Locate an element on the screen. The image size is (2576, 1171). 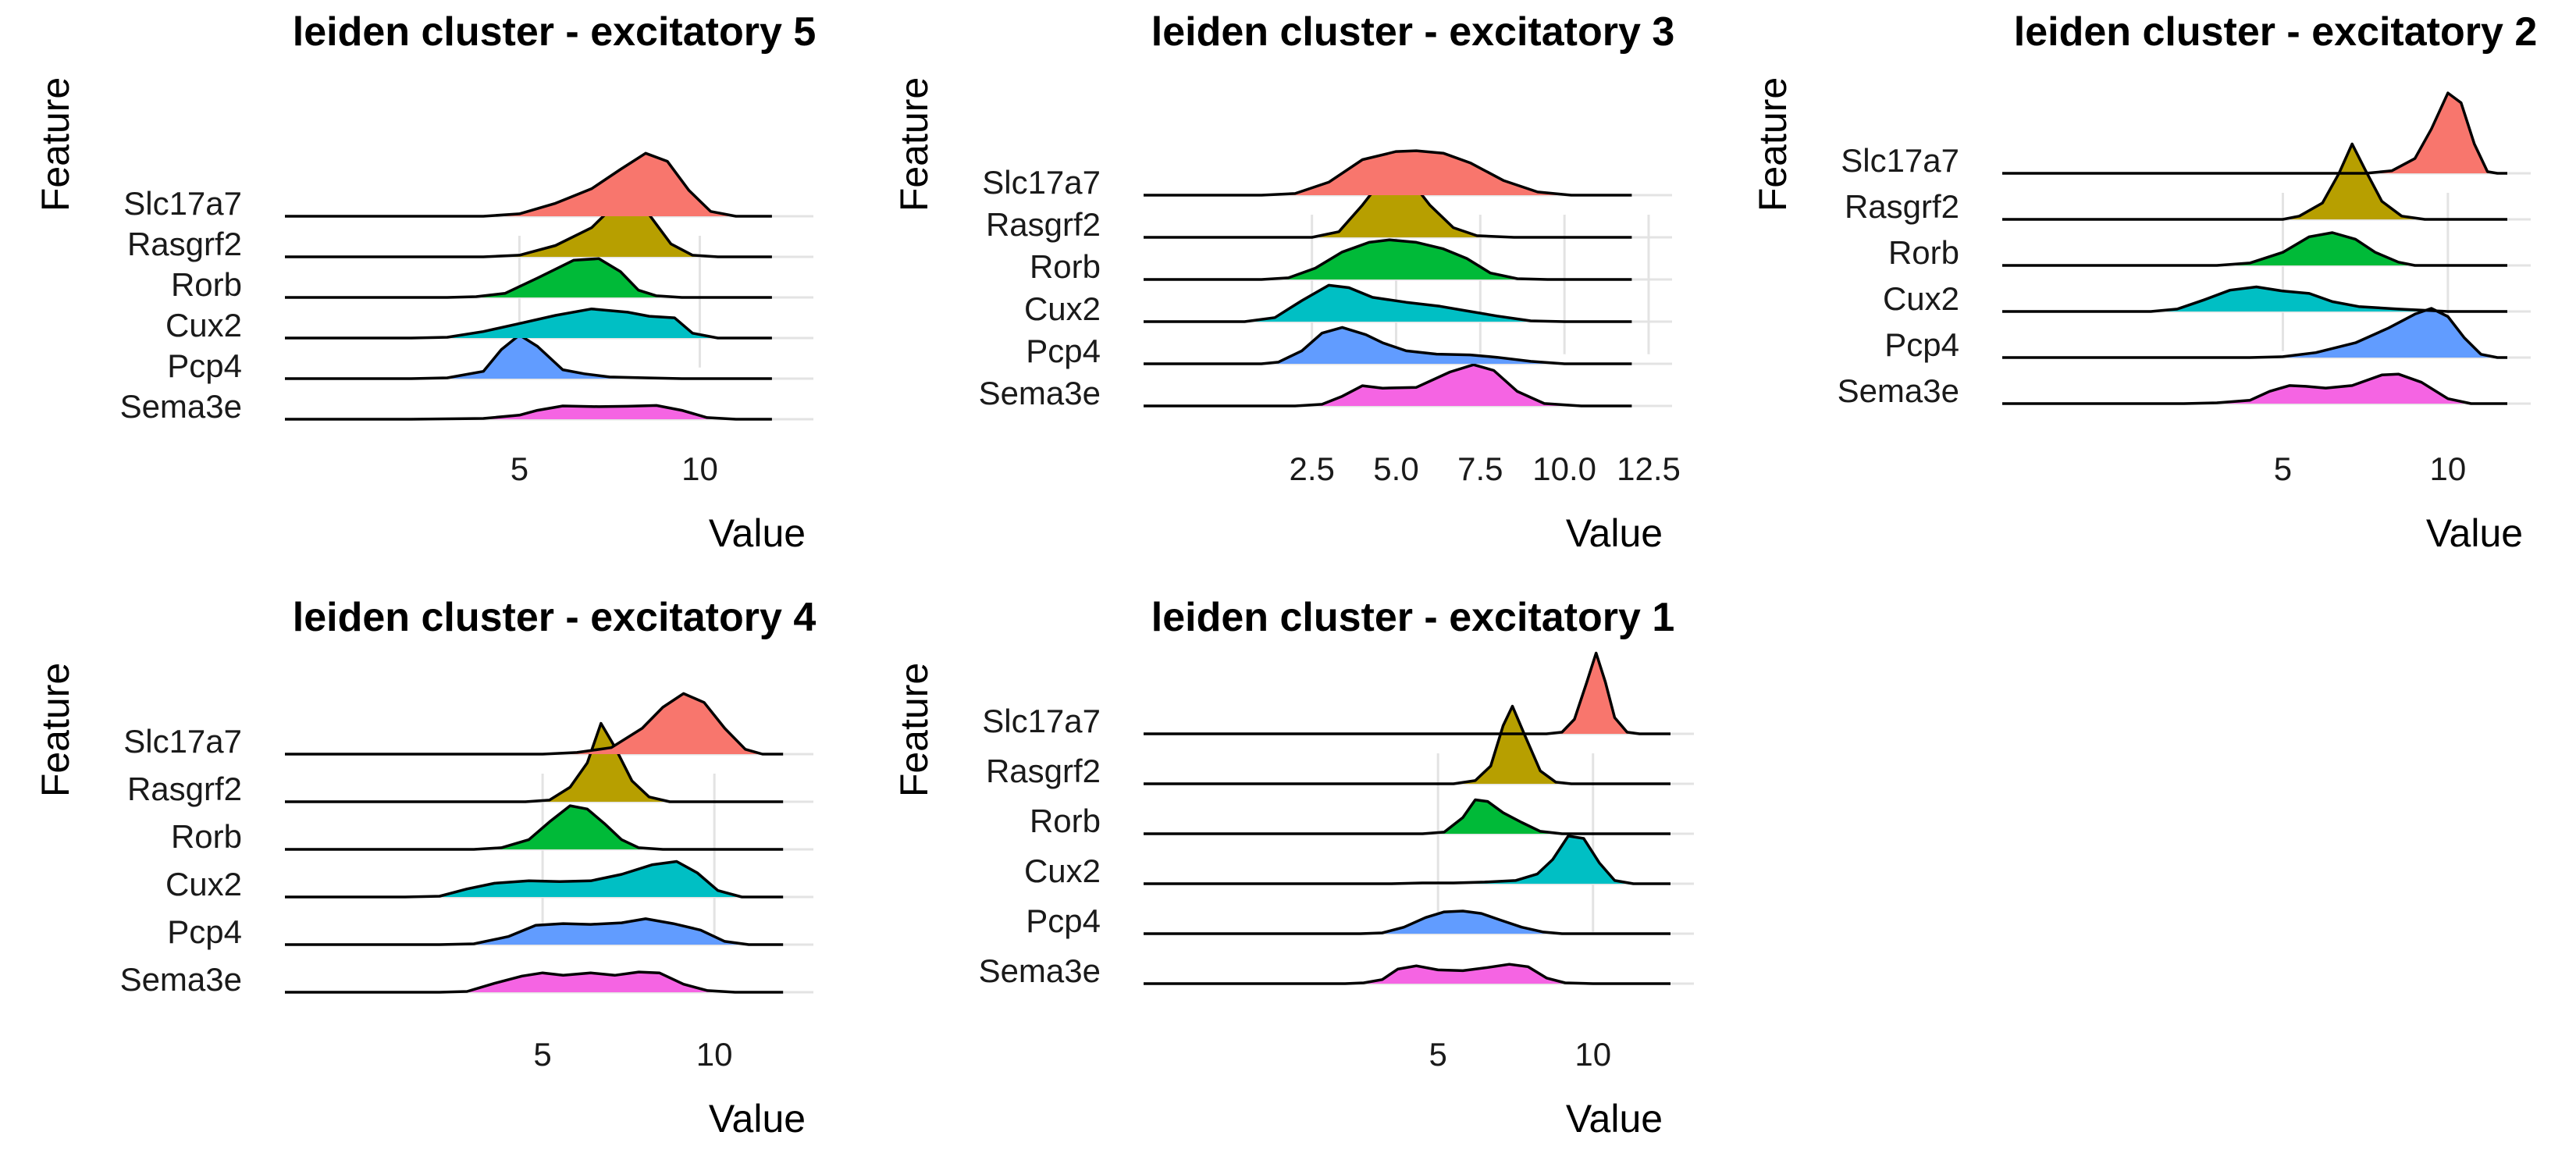
x-tick-label-4: 12.5 is located at coordinates (1649, 468).